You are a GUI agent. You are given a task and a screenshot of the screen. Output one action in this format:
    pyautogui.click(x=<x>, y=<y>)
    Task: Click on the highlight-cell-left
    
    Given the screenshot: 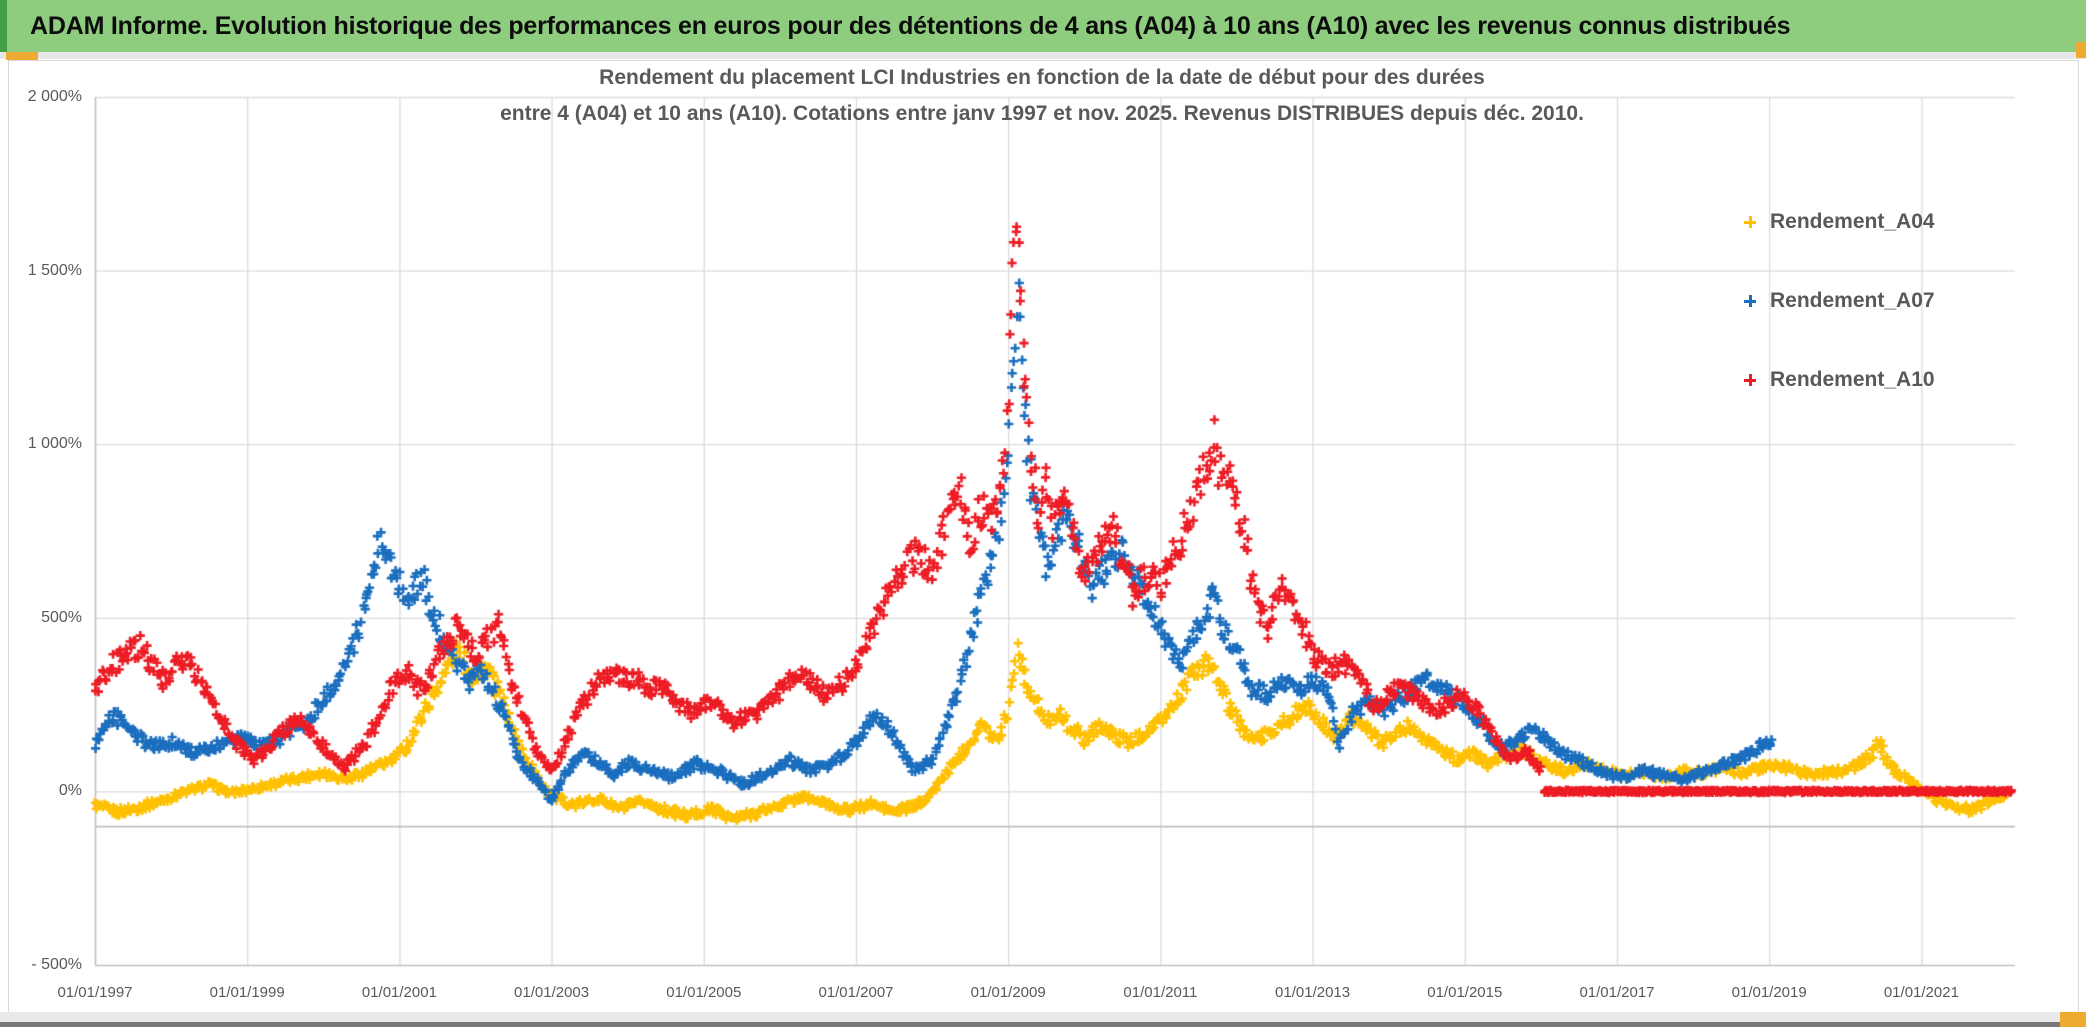 What is the action you would take?
    pyautogui.click(x=22, y=56)
    